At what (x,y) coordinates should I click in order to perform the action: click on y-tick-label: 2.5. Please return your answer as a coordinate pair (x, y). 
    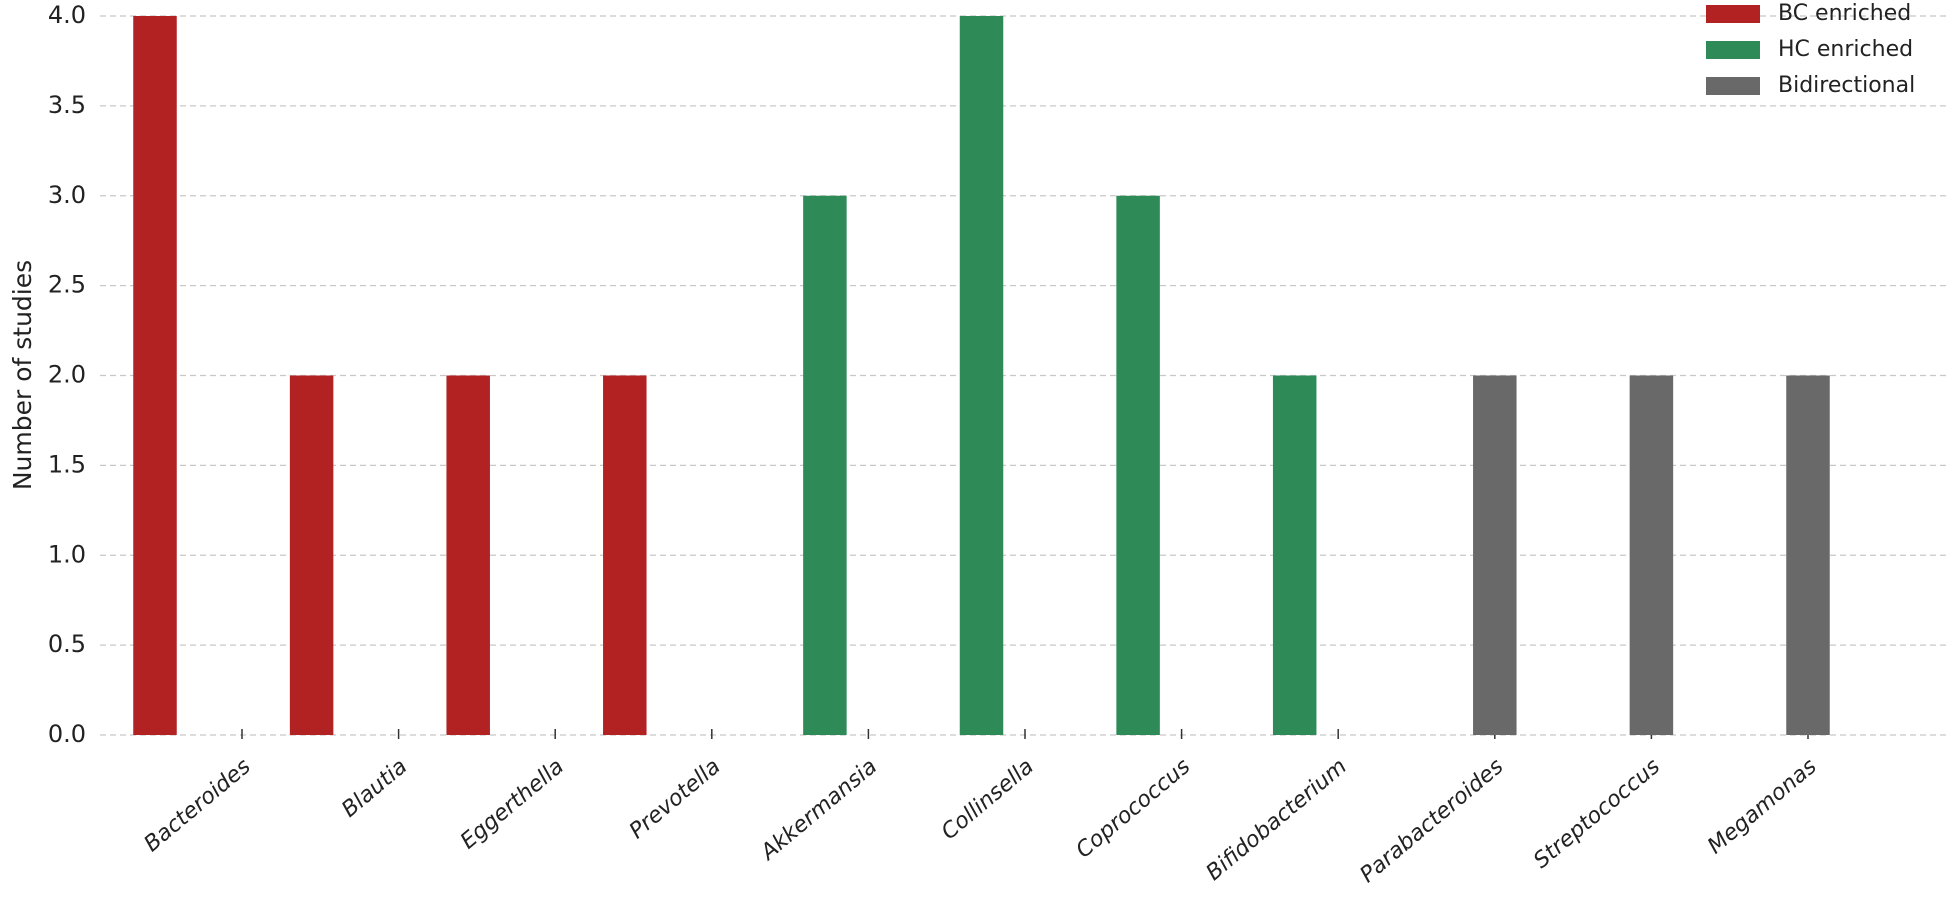
    Looking at the image, I should click on (67, 285).